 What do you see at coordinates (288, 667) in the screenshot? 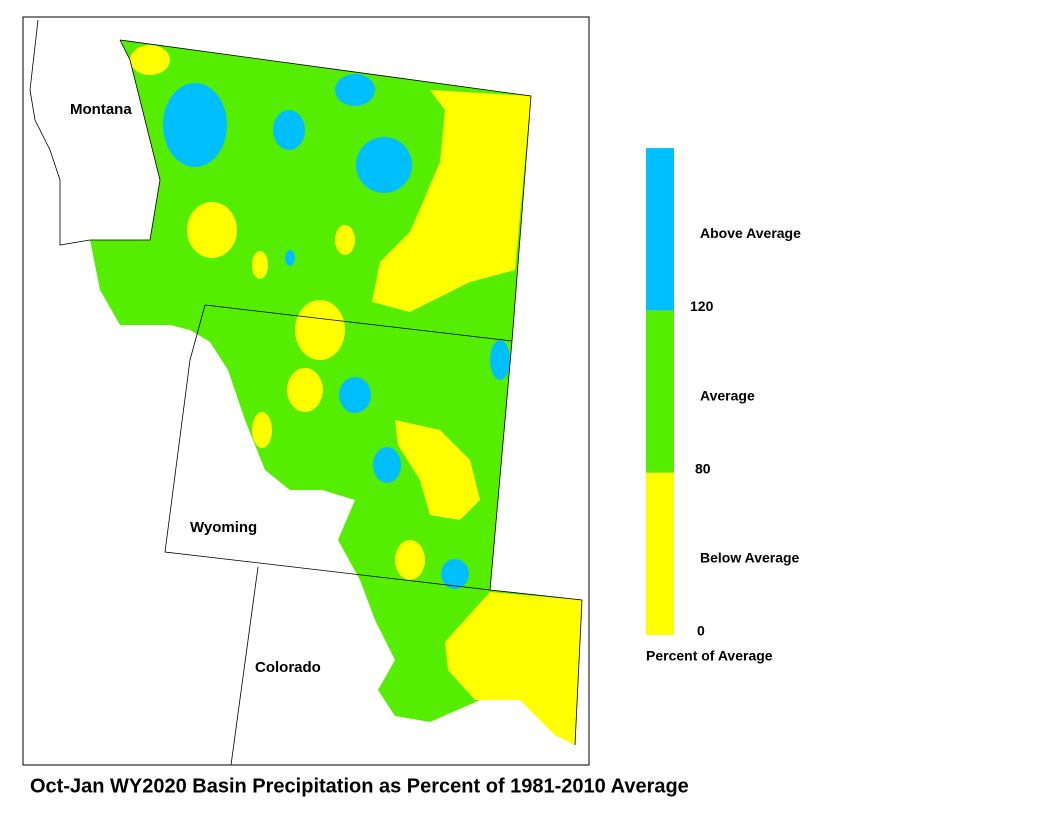
I see `state-label: Colorado` at bounding box center [288, 667].